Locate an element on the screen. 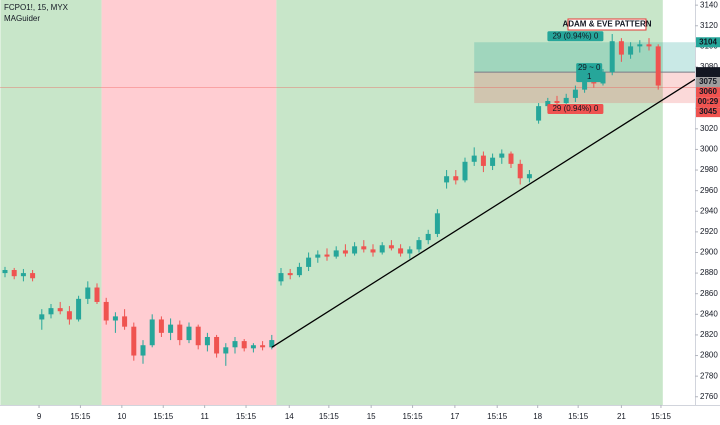 The width and height of the screenshot is (720, 425). price-label: 3075 is located at coordinates (708, 81).